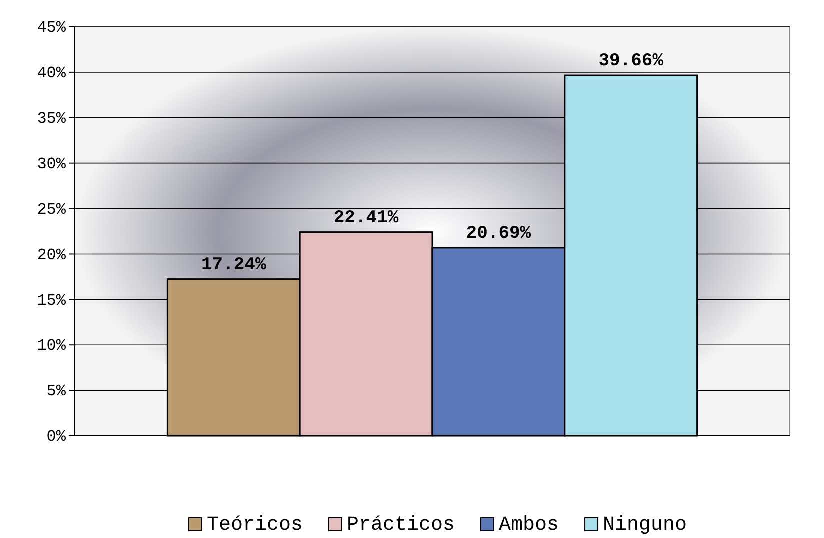 The height and width of the screenshot is (538, 824). I want to click on legend-label: Ninguno, so click(645, 525).